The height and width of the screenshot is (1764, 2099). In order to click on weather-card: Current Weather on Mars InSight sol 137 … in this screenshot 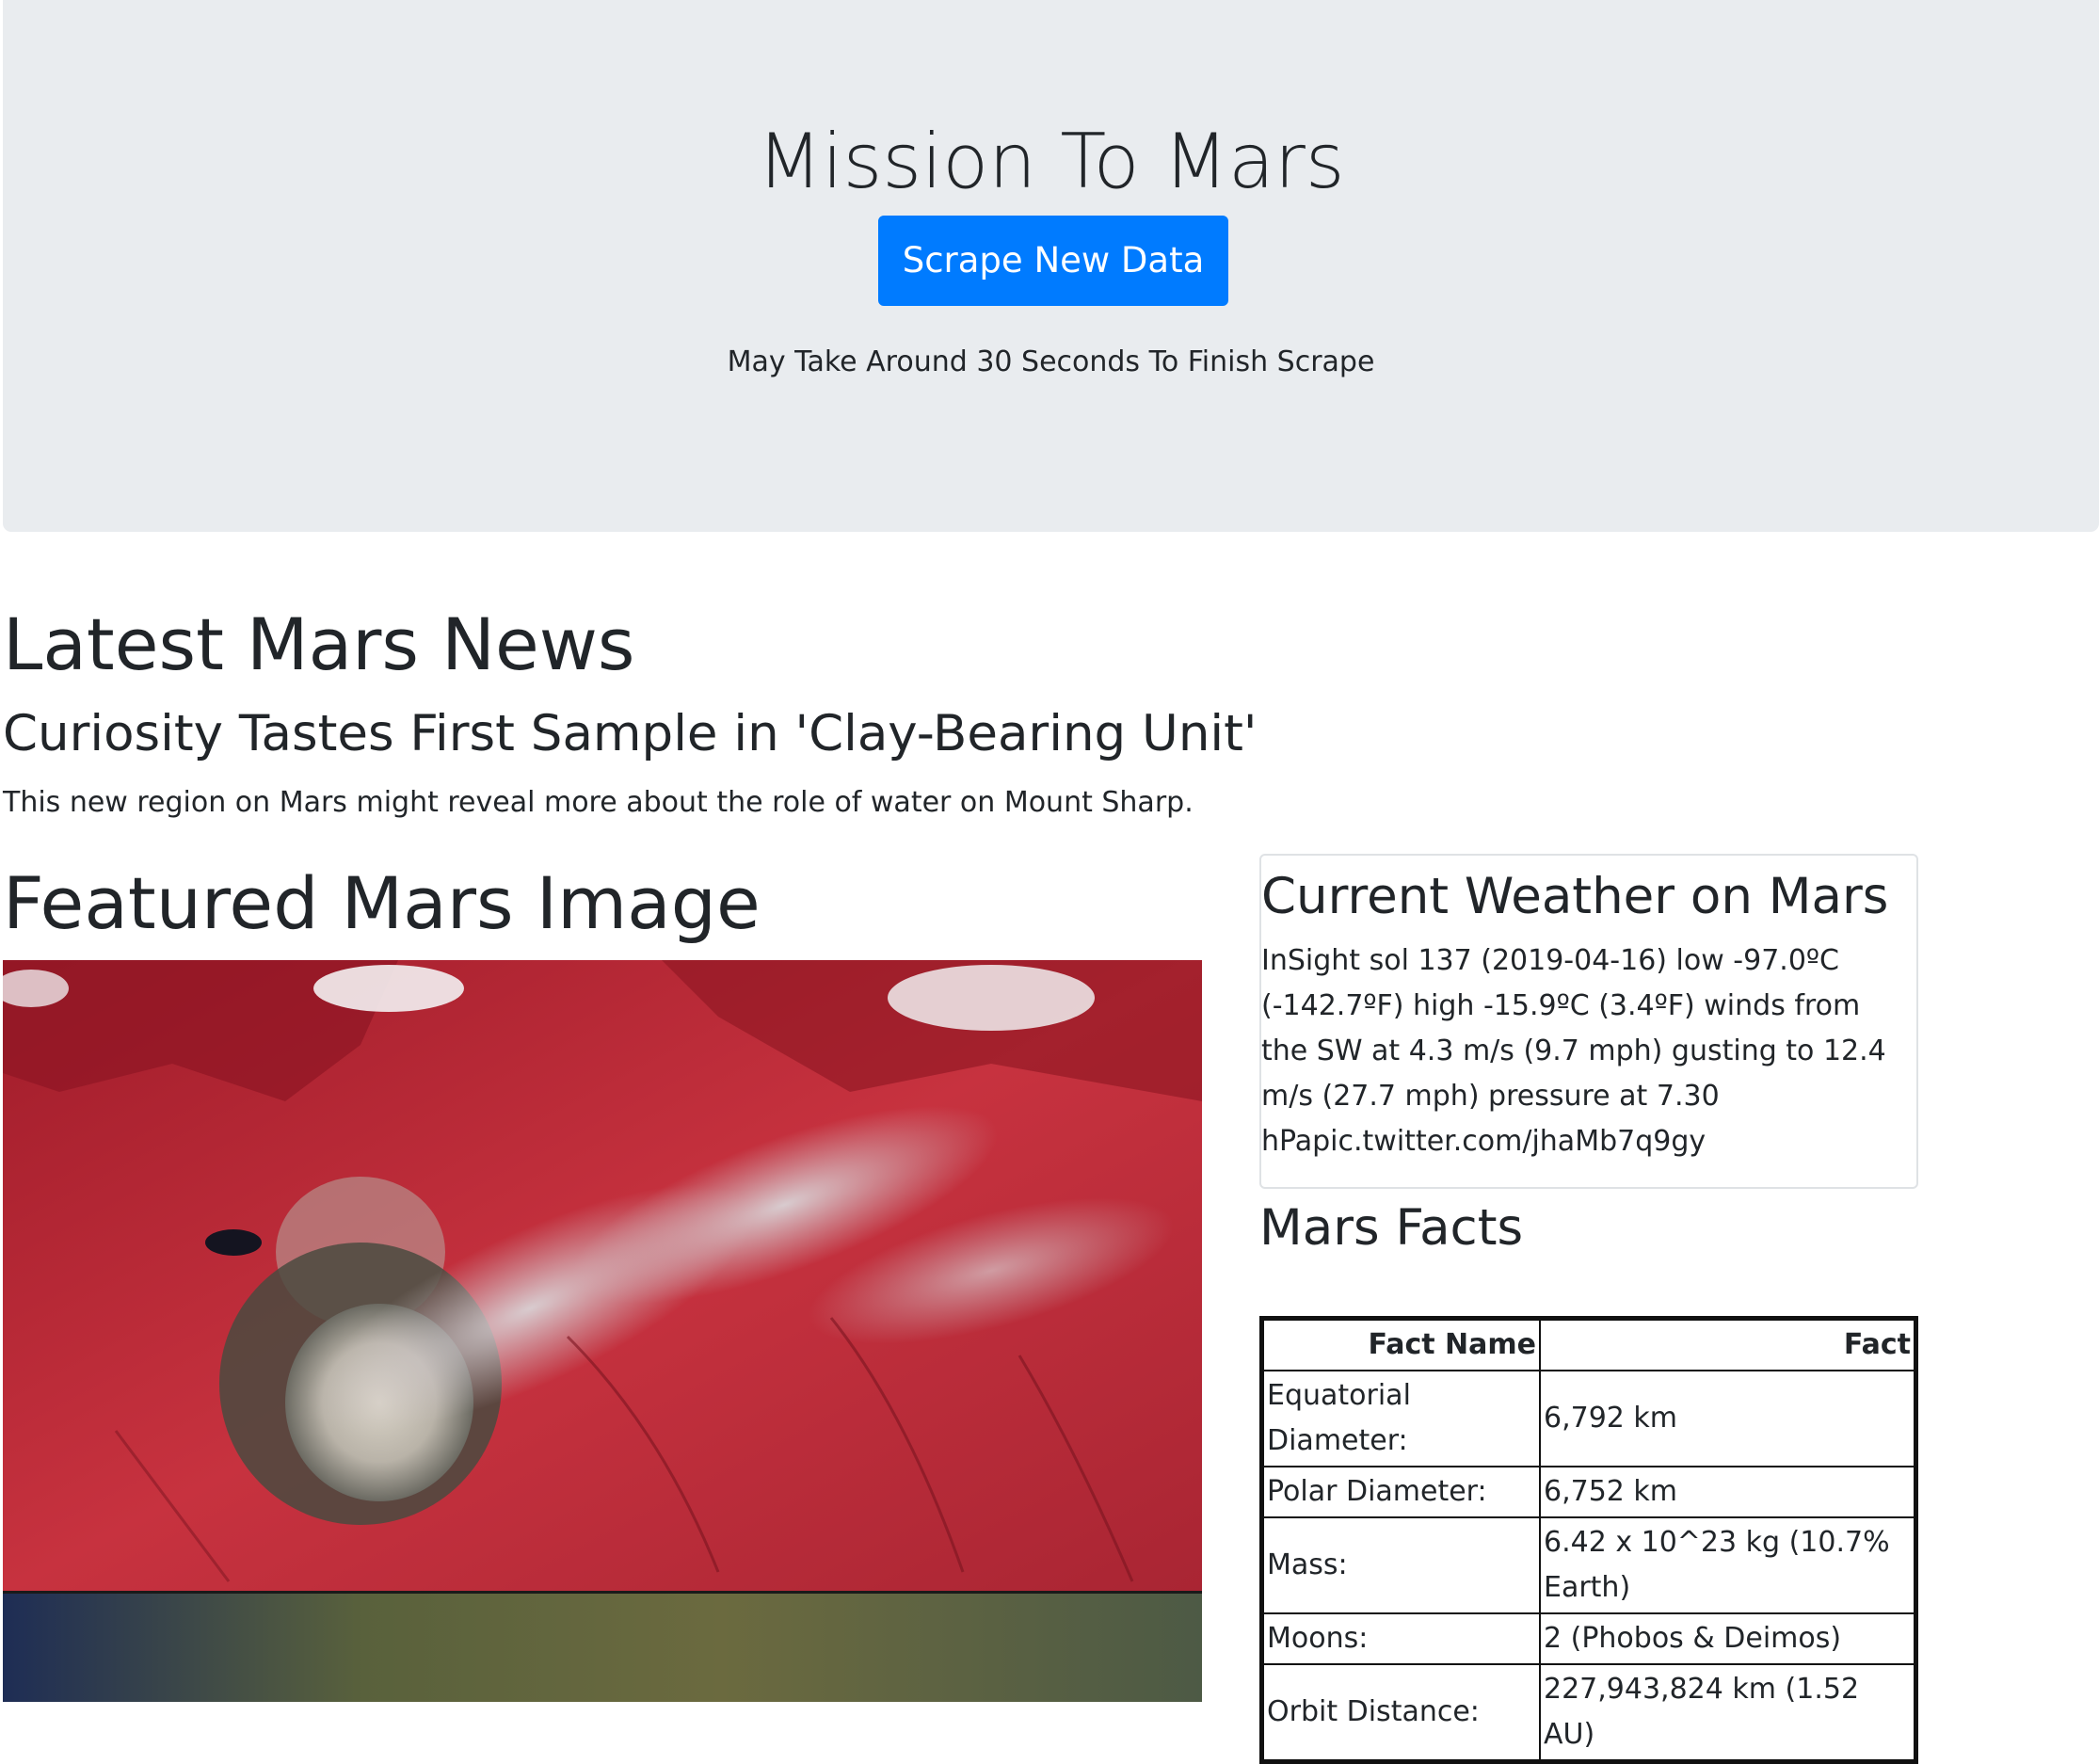, I will do `click(1588, 1022)`.